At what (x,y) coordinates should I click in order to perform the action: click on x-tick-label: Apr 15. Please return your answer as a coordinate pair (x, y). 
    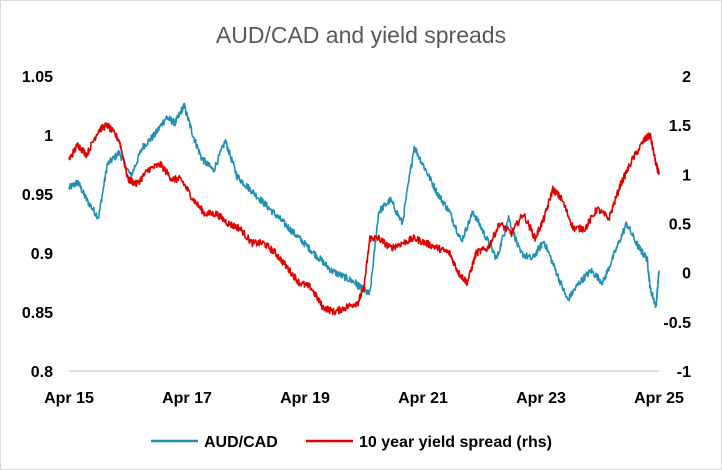
    Looking at the image, I should click on (69, 398).